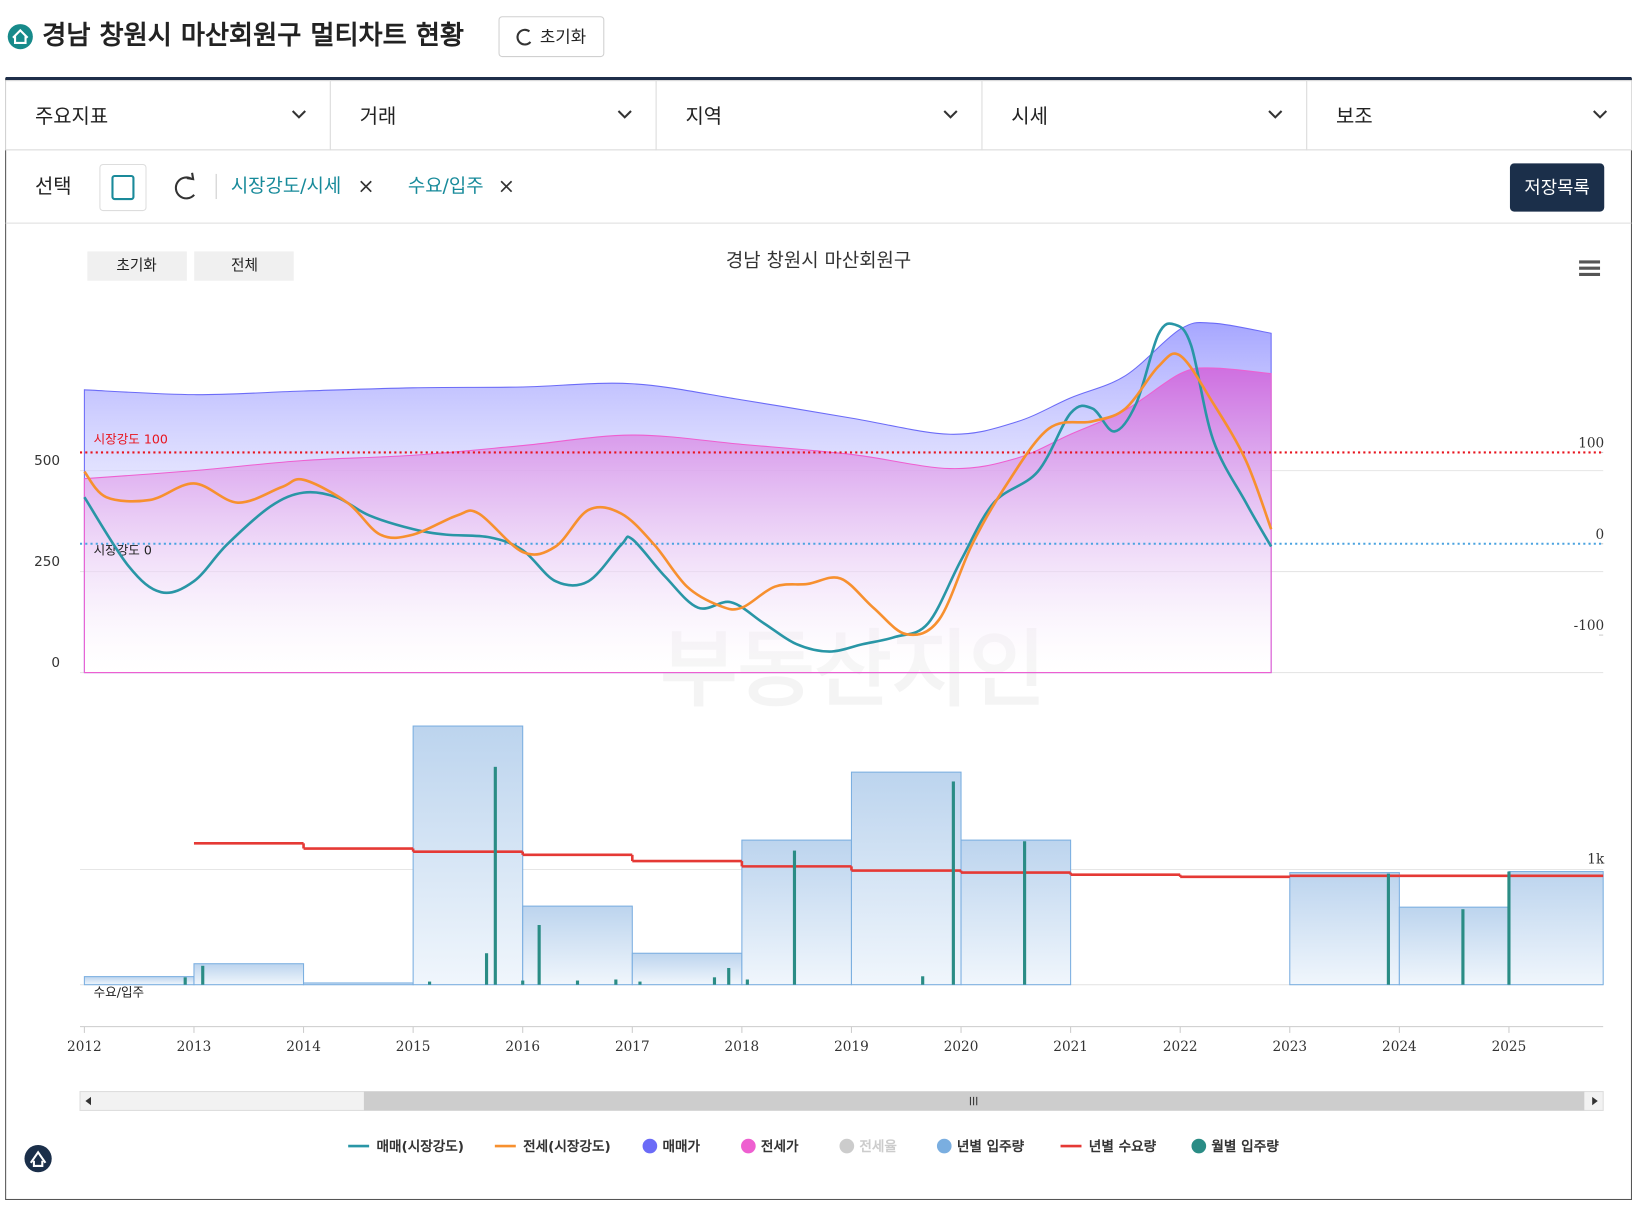 Image resolution: width=1635 pixels, height=1211 pixels. I want to click on plot-line-label: 시장강도 100, so click(131, 438).